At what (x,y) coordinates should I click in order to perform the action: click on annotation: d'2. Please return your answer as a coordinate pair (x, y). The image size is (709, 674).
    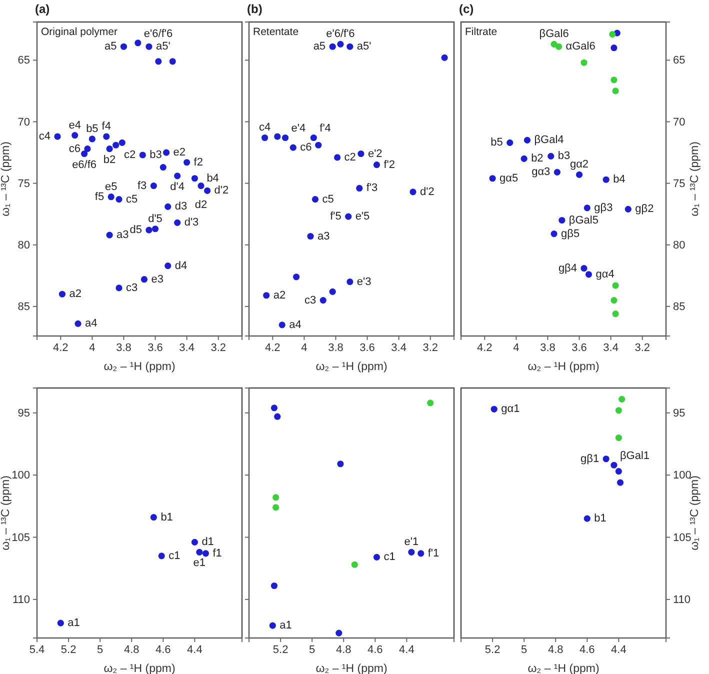
    Looking at the image, I should click on (221, 190).